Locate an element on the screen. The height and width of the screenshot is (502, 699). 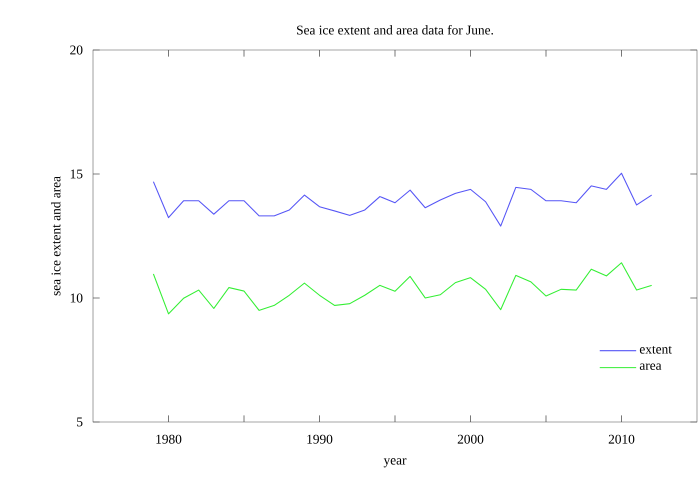
y-tick-label: 10 is located at coordinates (76, 297).